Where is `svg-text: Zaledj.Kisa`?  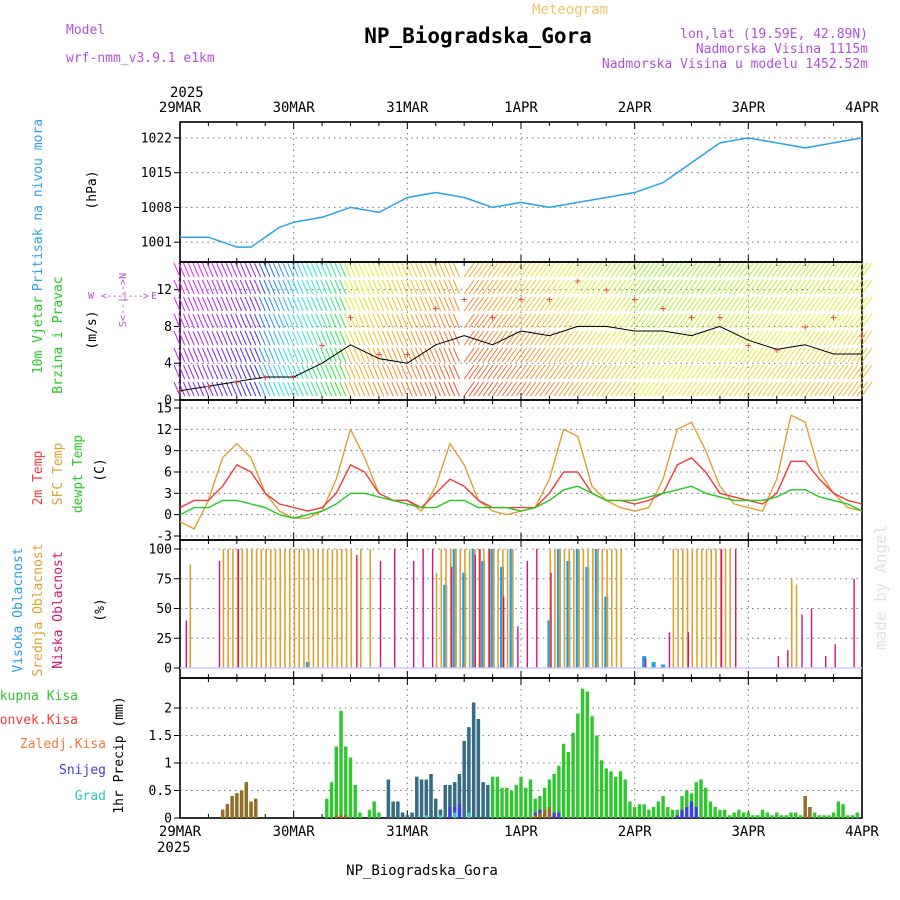 svg-text: Zaledj.Kisa is located at coordinates (63, 744).